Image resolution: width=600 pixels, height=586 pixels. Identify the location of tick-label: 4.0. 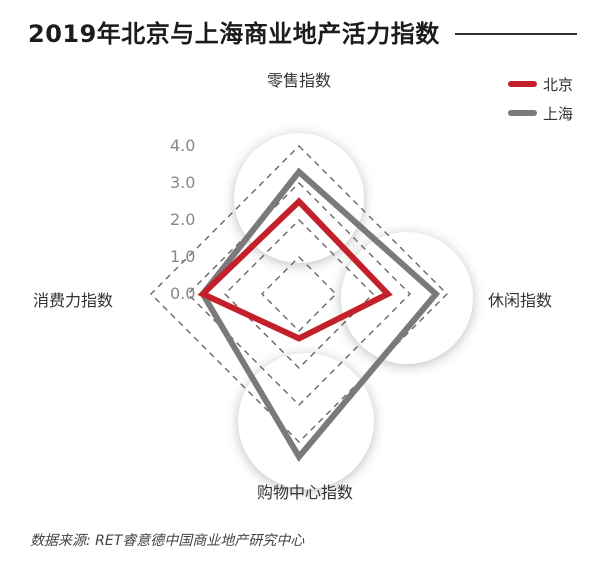
(182, 145).